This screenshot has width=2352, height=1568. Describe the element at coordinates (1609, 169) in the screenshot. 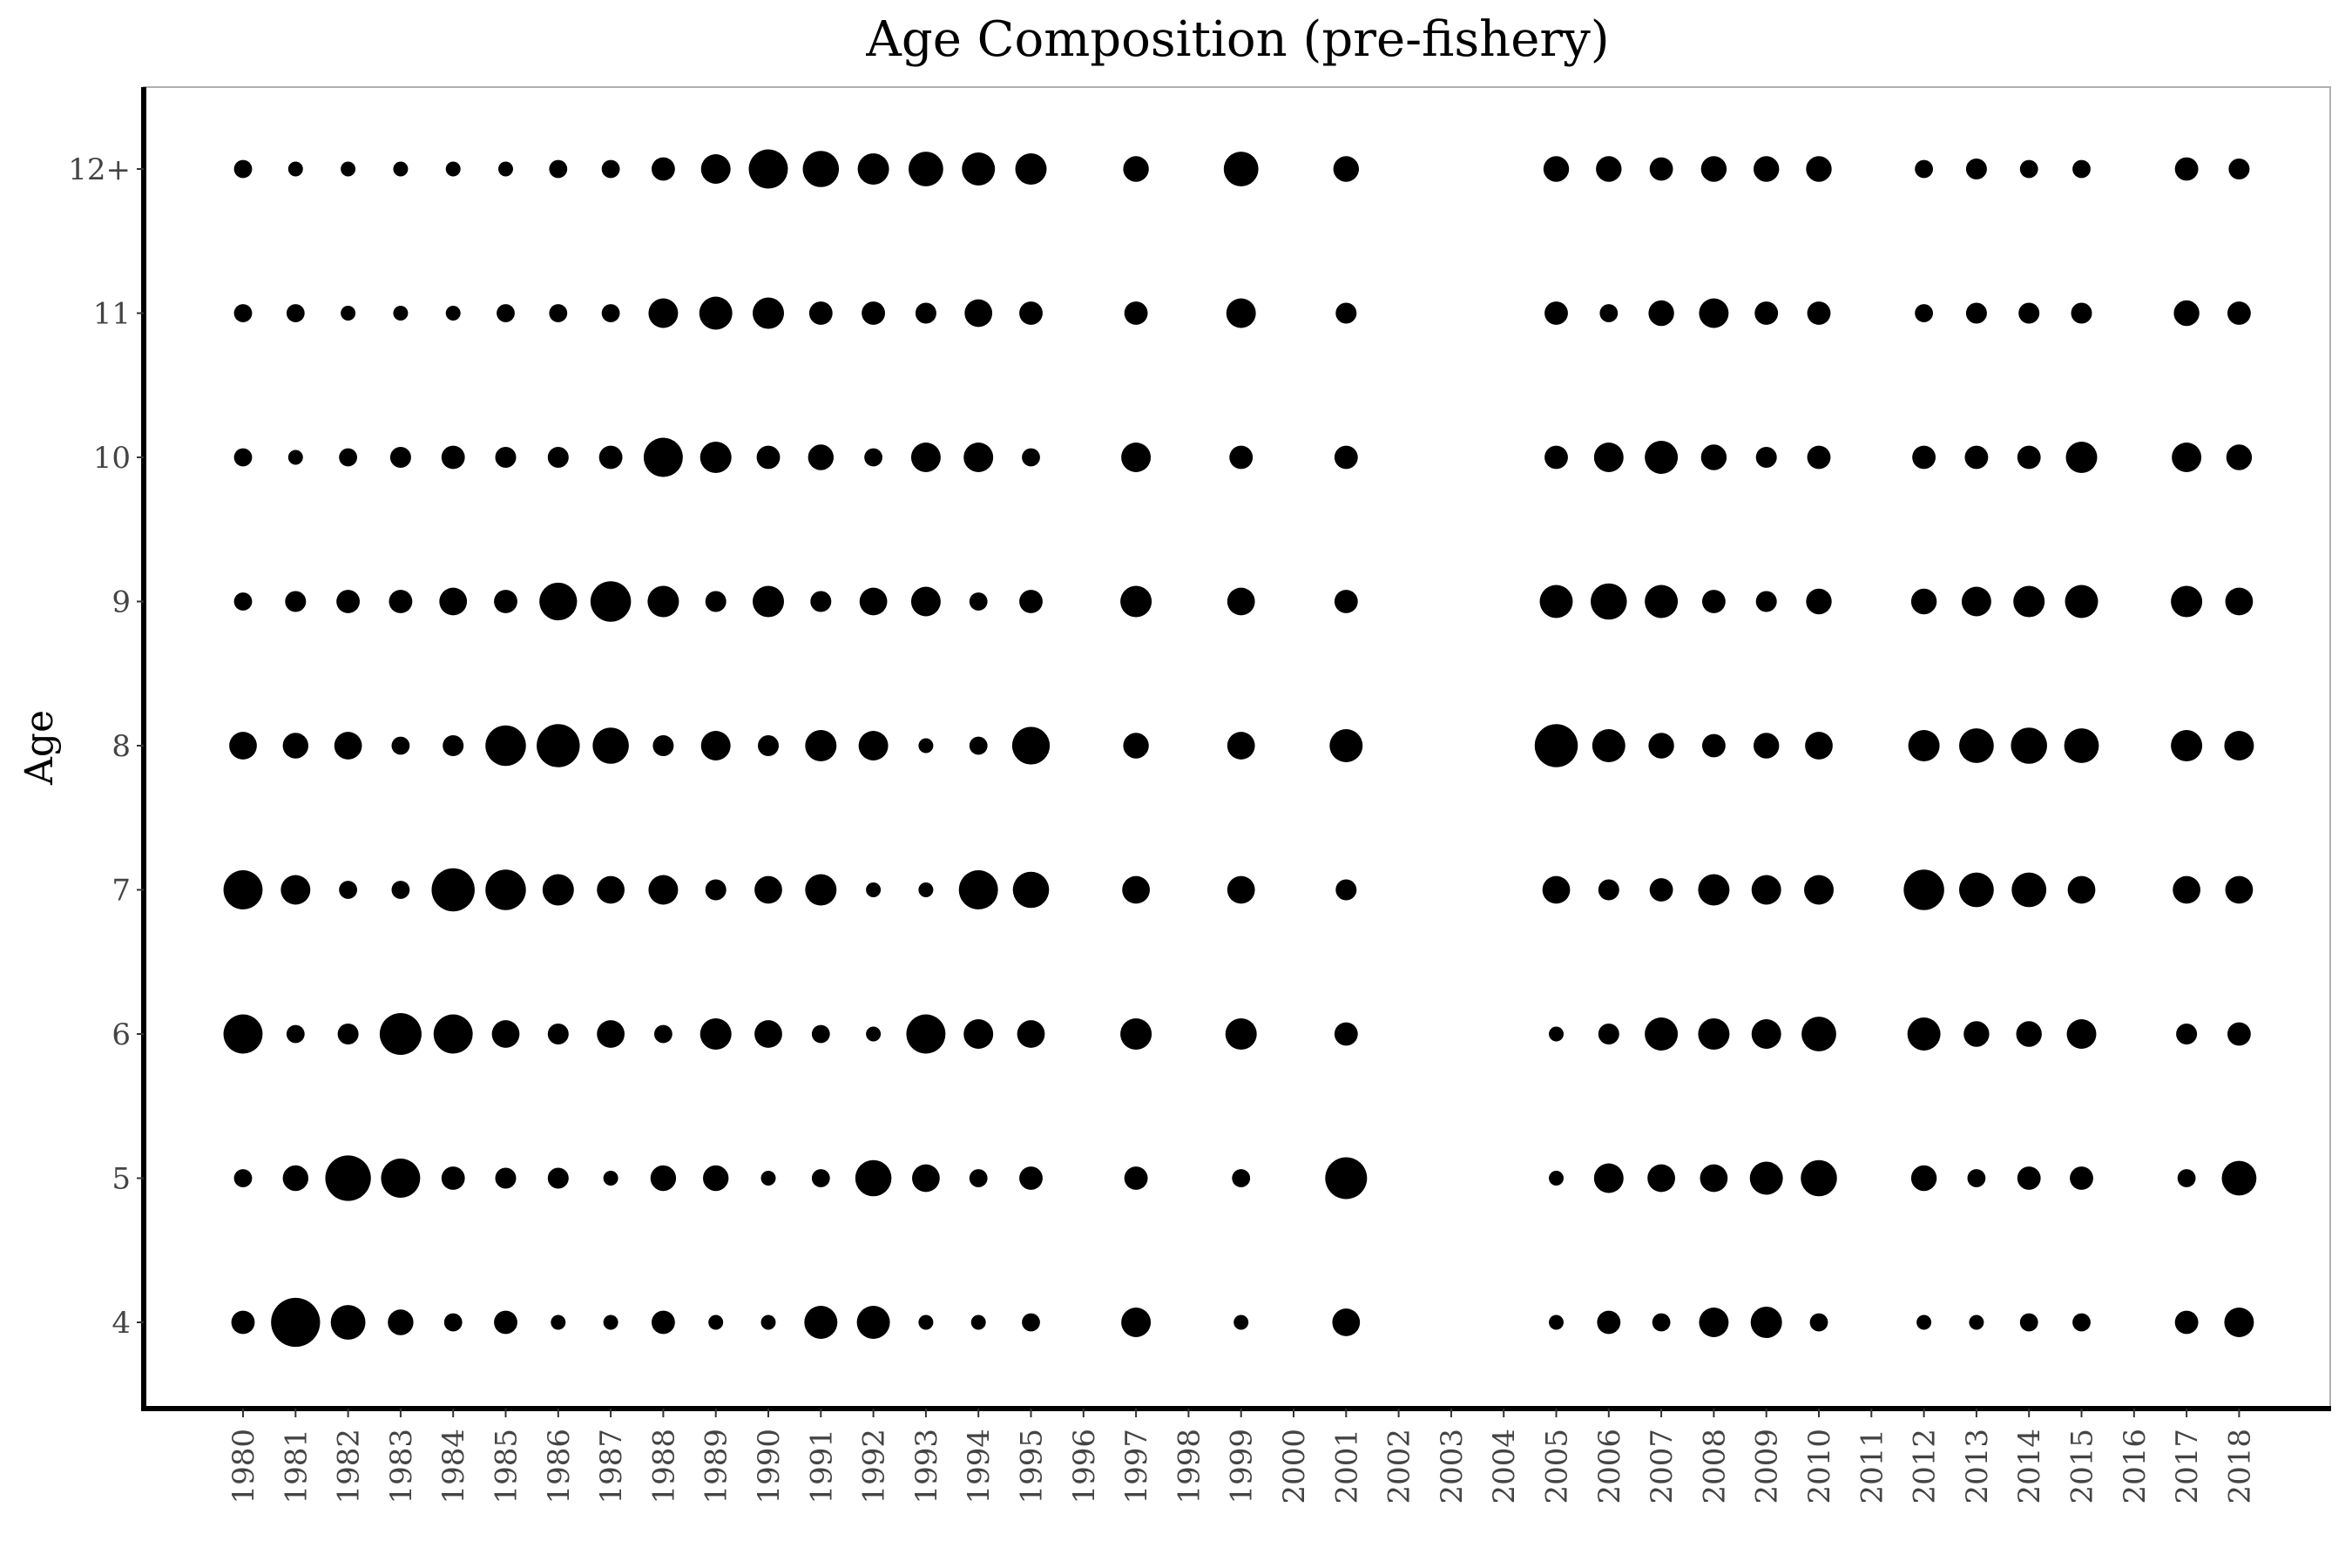

I see `bubble-2006-age-12plus` at that location.